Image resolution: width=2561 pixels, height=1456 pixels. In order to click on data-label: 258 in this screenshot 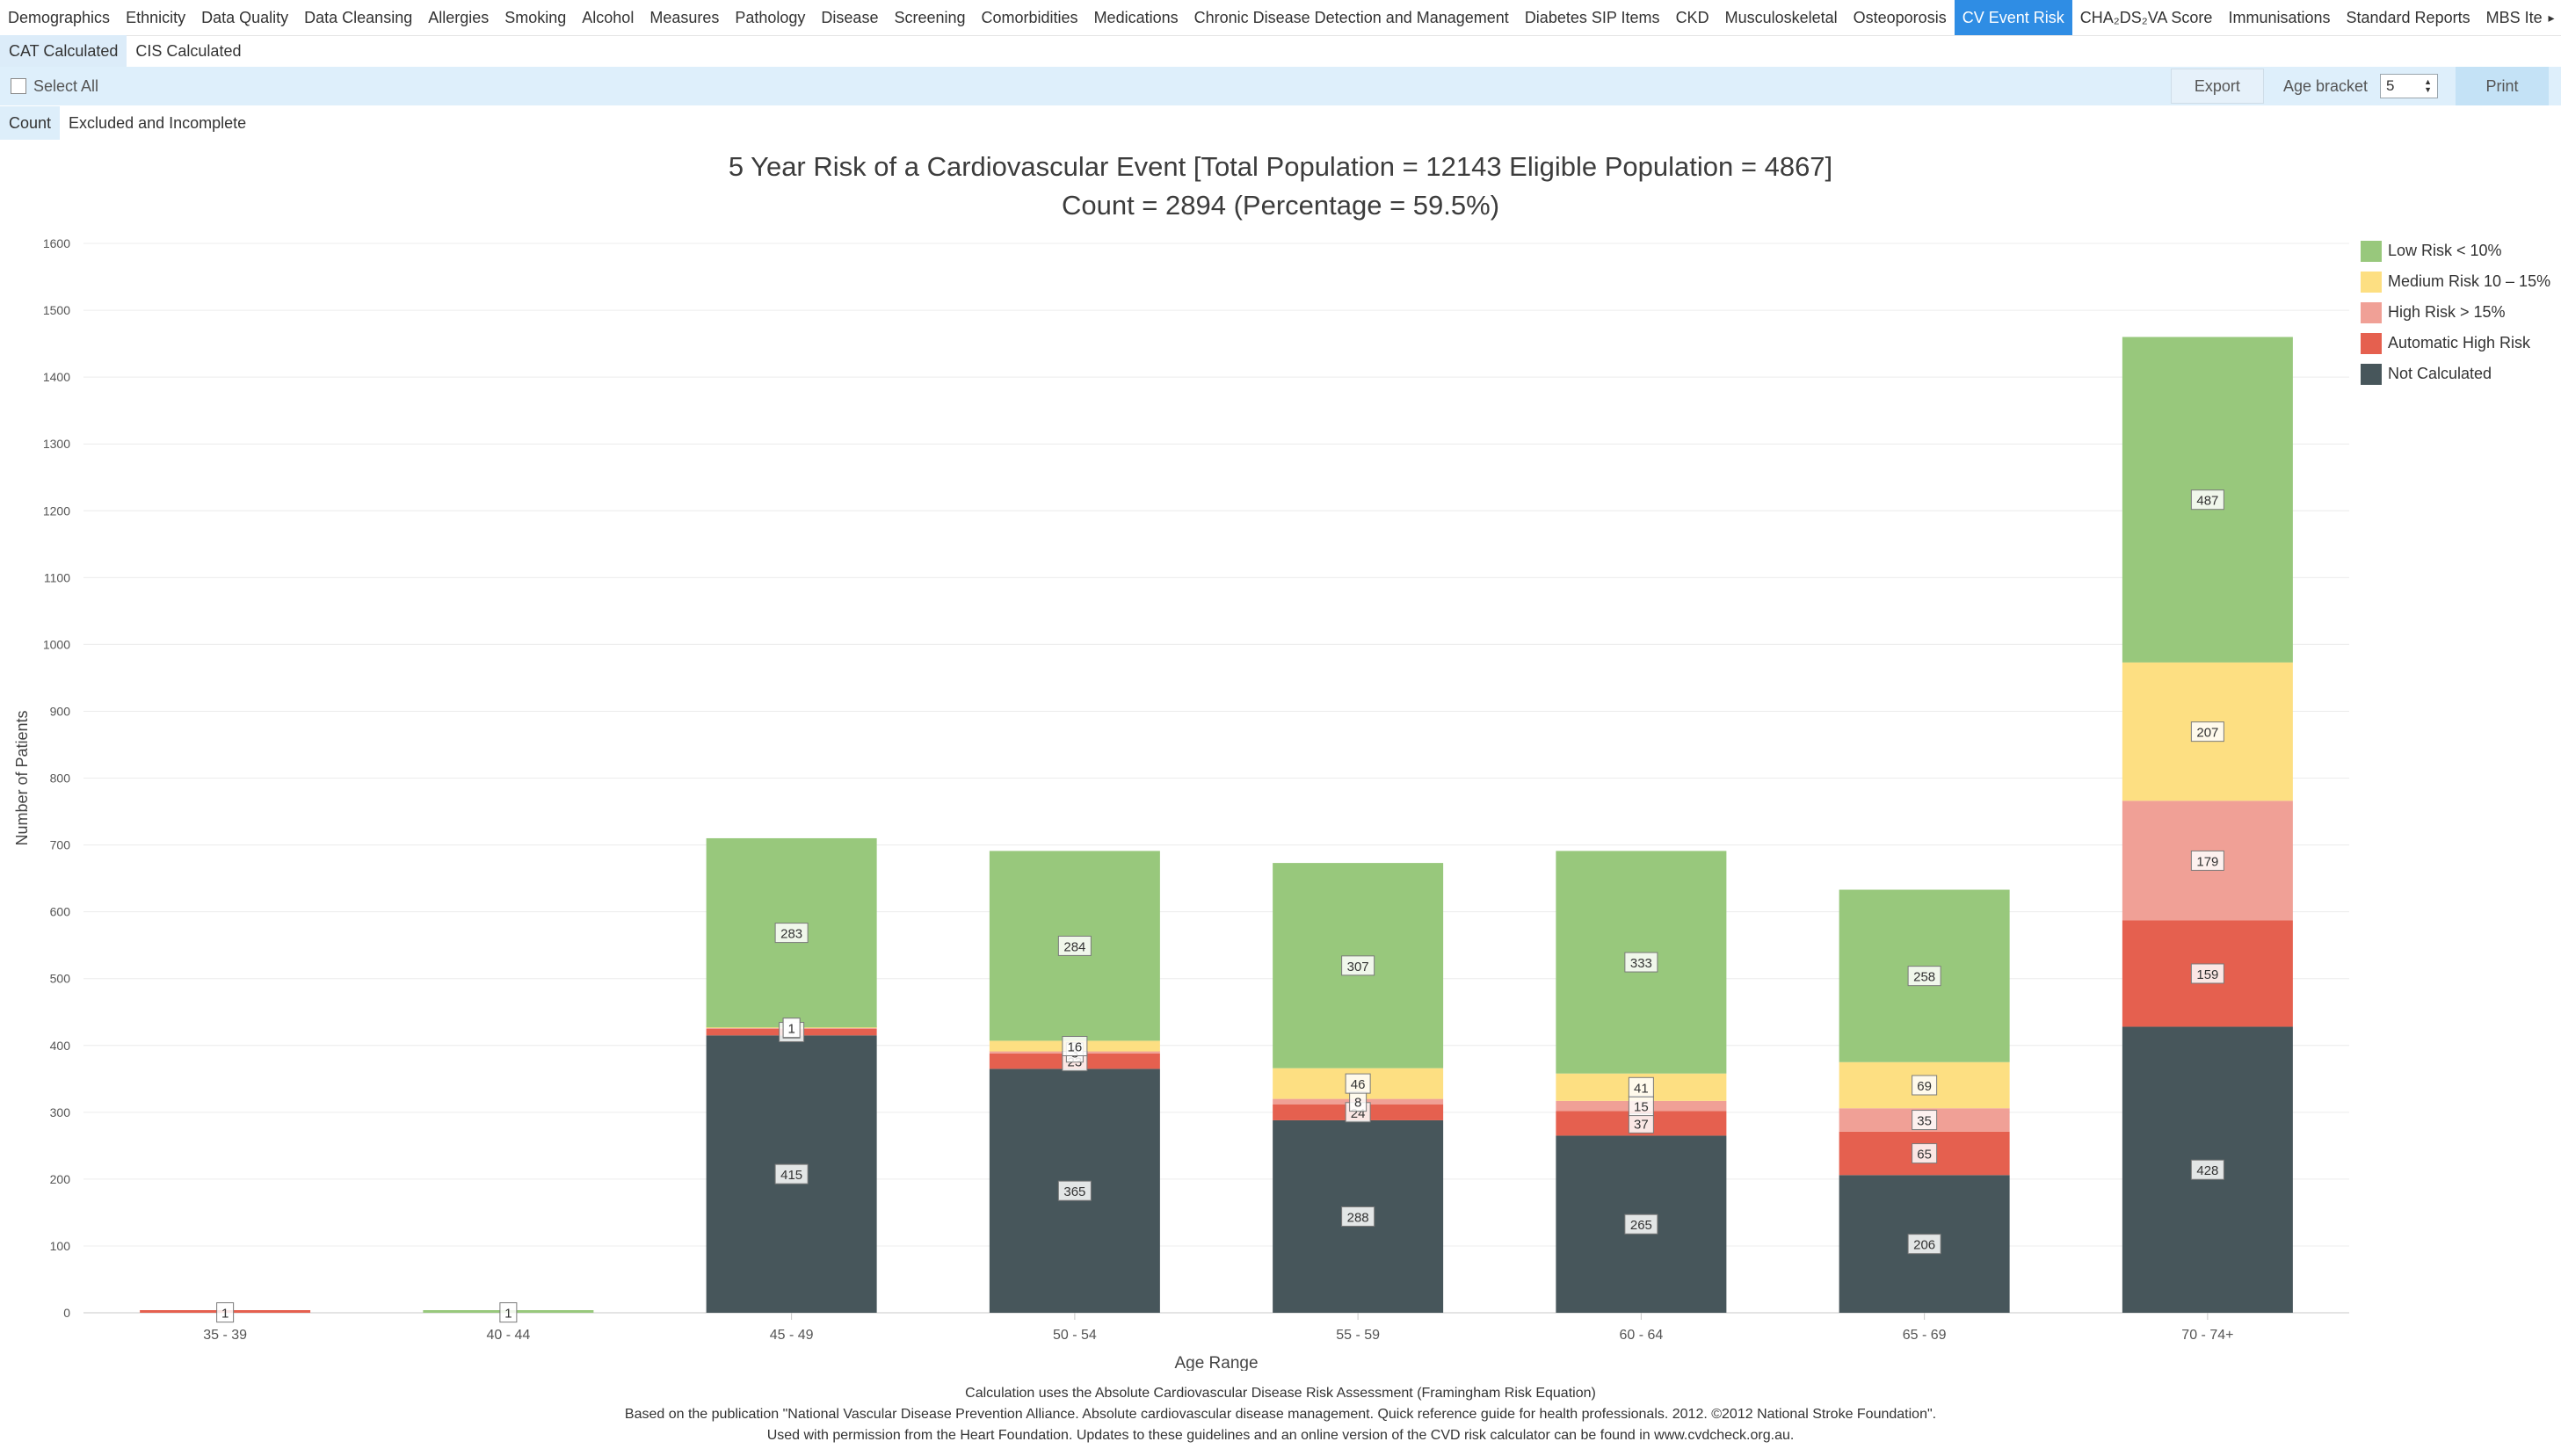, I will do `click(1924, 977)`.